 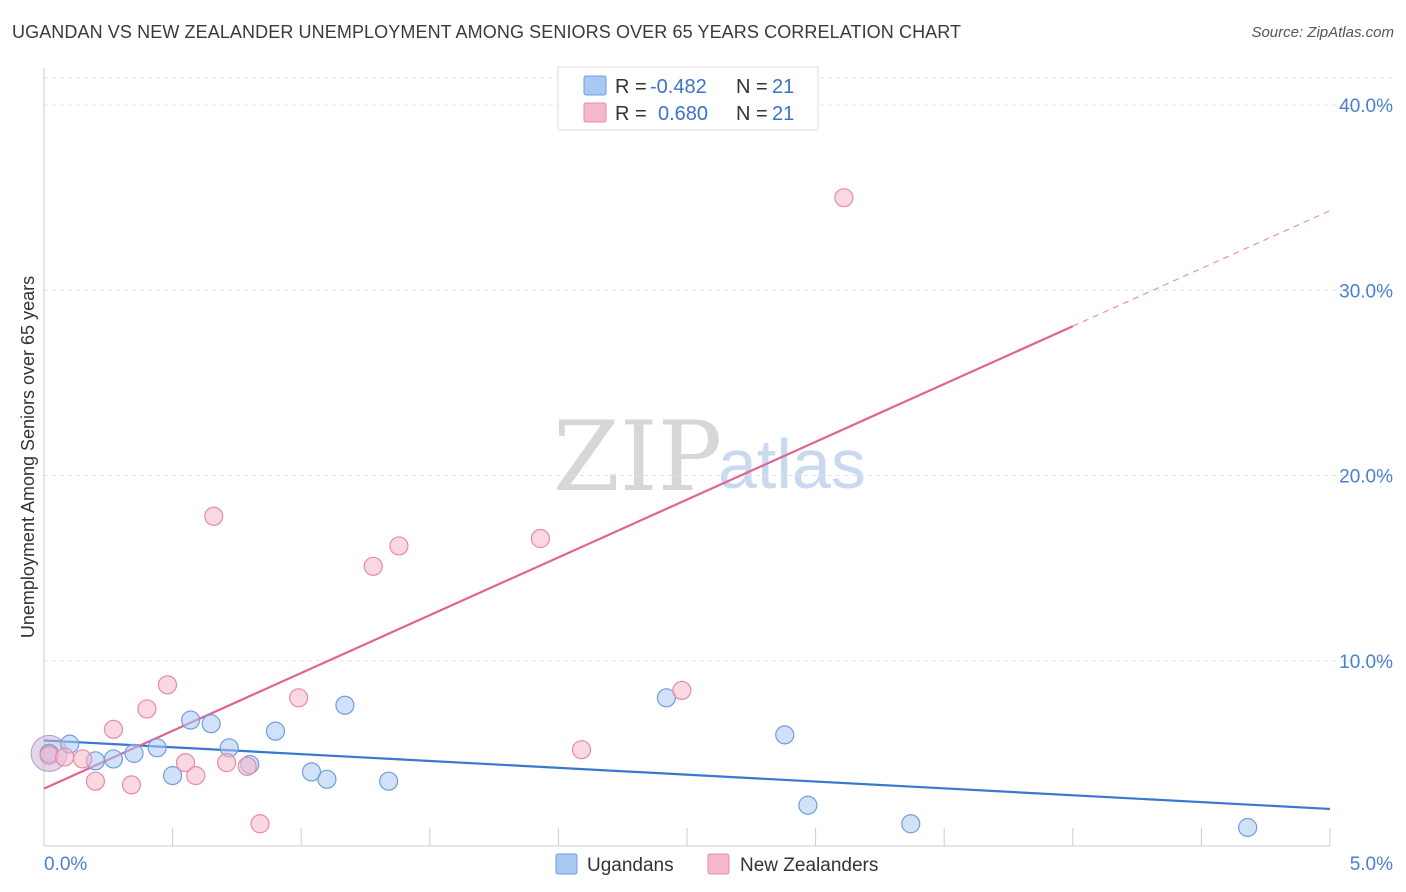 I want to click on series-label-new-zealanders: New Zealanders, so click(x=809, y=865).